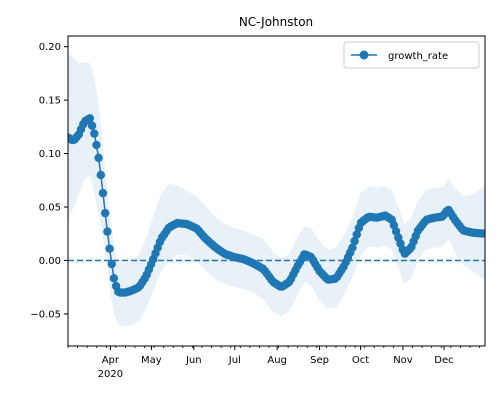  I want to click on x-tick-year-label: 2020, so click(110, 374).